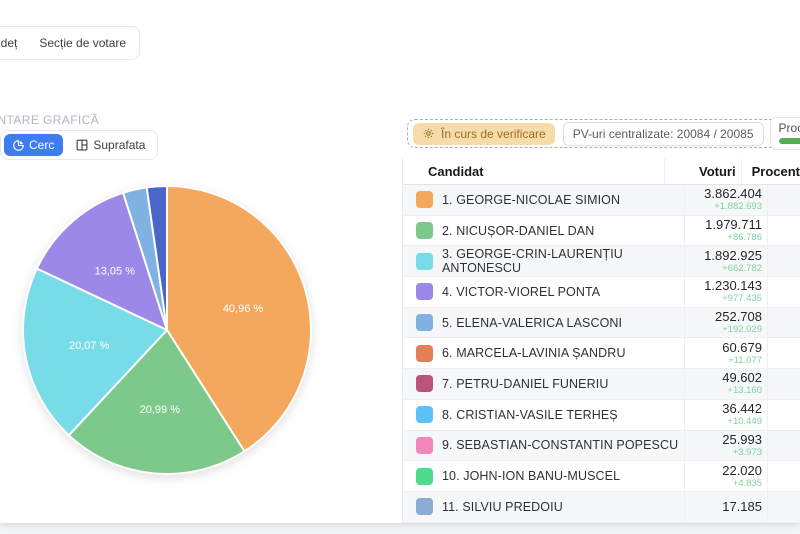 Image resolution: width=800 pixels, height=534 pixels. What do you see at coordinates (532, 322) in the screenshot?
I see `candidate-name: 5. ELENA-VALERICA LASCONI` at bounding box center [532, 322].